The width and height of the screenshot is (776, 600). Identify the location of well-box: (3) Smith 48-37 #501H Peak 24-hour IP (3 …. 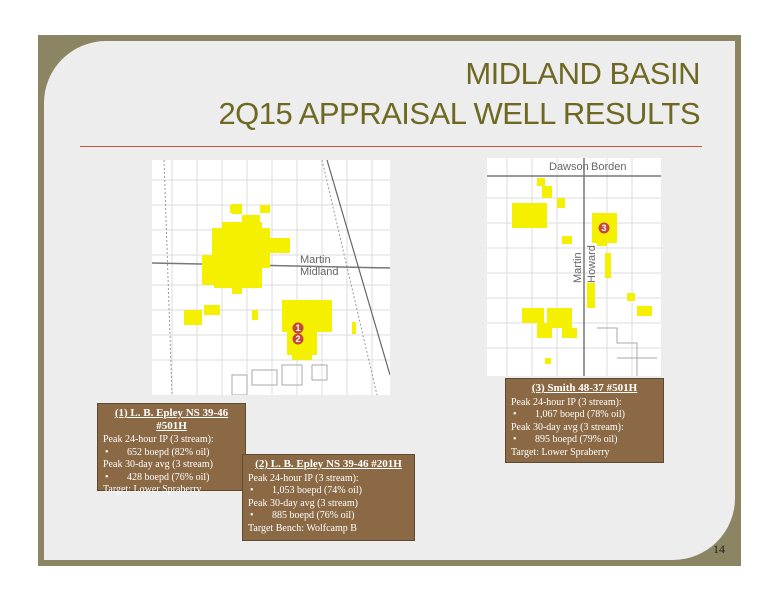
(584, 420).